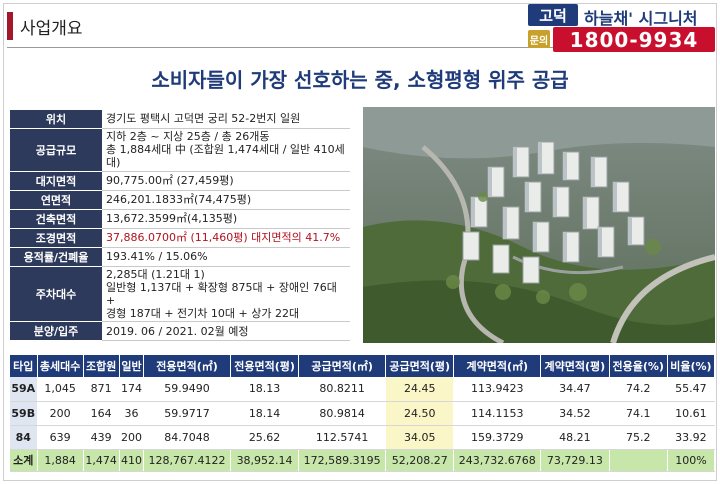  I want to click on table-cell, so click(638, 460).